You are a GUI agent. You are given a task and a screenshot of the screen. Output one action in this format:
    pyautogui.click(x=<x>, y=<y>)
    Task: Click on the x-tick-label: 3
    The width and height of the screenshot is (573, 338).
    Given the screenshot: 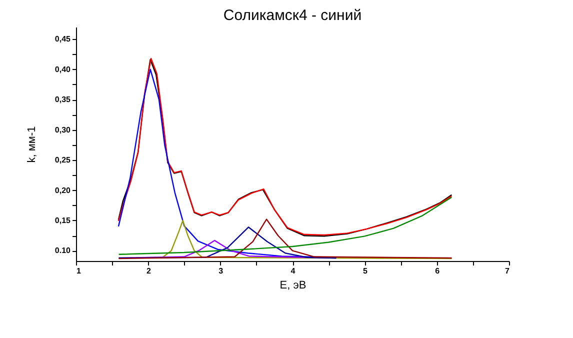 What is the action you would take?
    pyautogui.click(x=221, y=271)
    